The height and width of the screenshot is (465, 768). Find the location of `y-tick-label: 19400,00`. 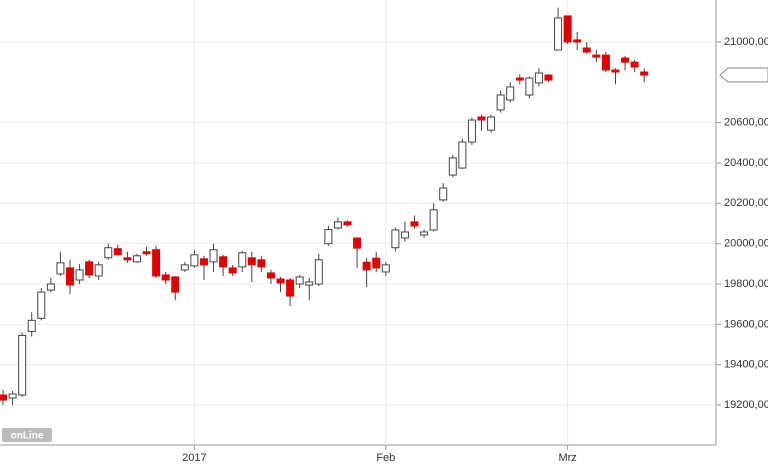

y-tick-label: 19400,00 is located at coordinates (746, 365).